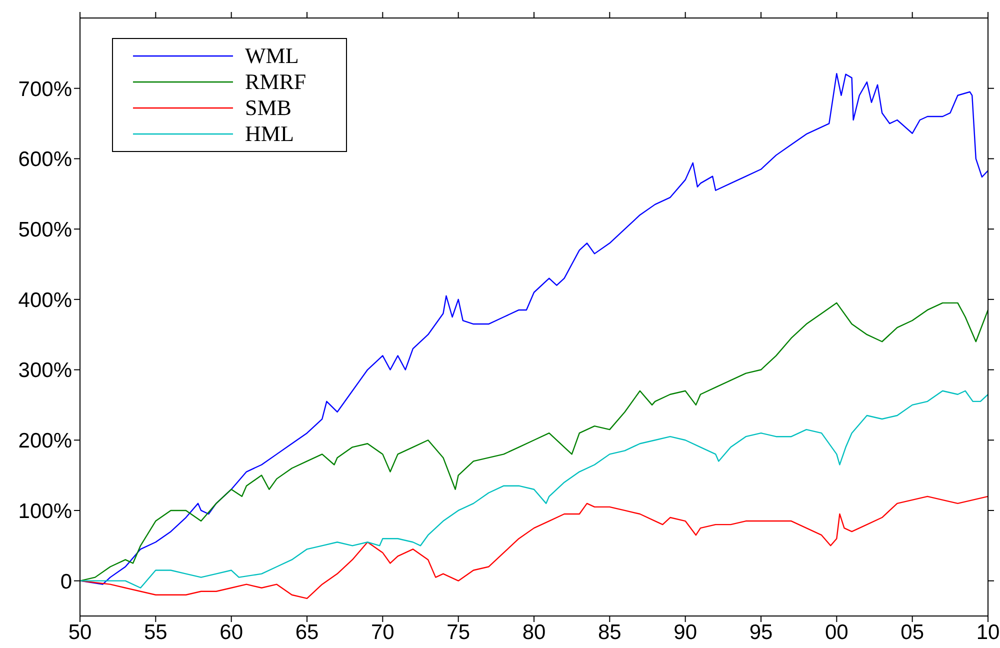 This screenshot has width=1000, height=648. Describe the element at coordinates (156, 632) in the screenshot. I see `x-tick-label: 55` at that location.